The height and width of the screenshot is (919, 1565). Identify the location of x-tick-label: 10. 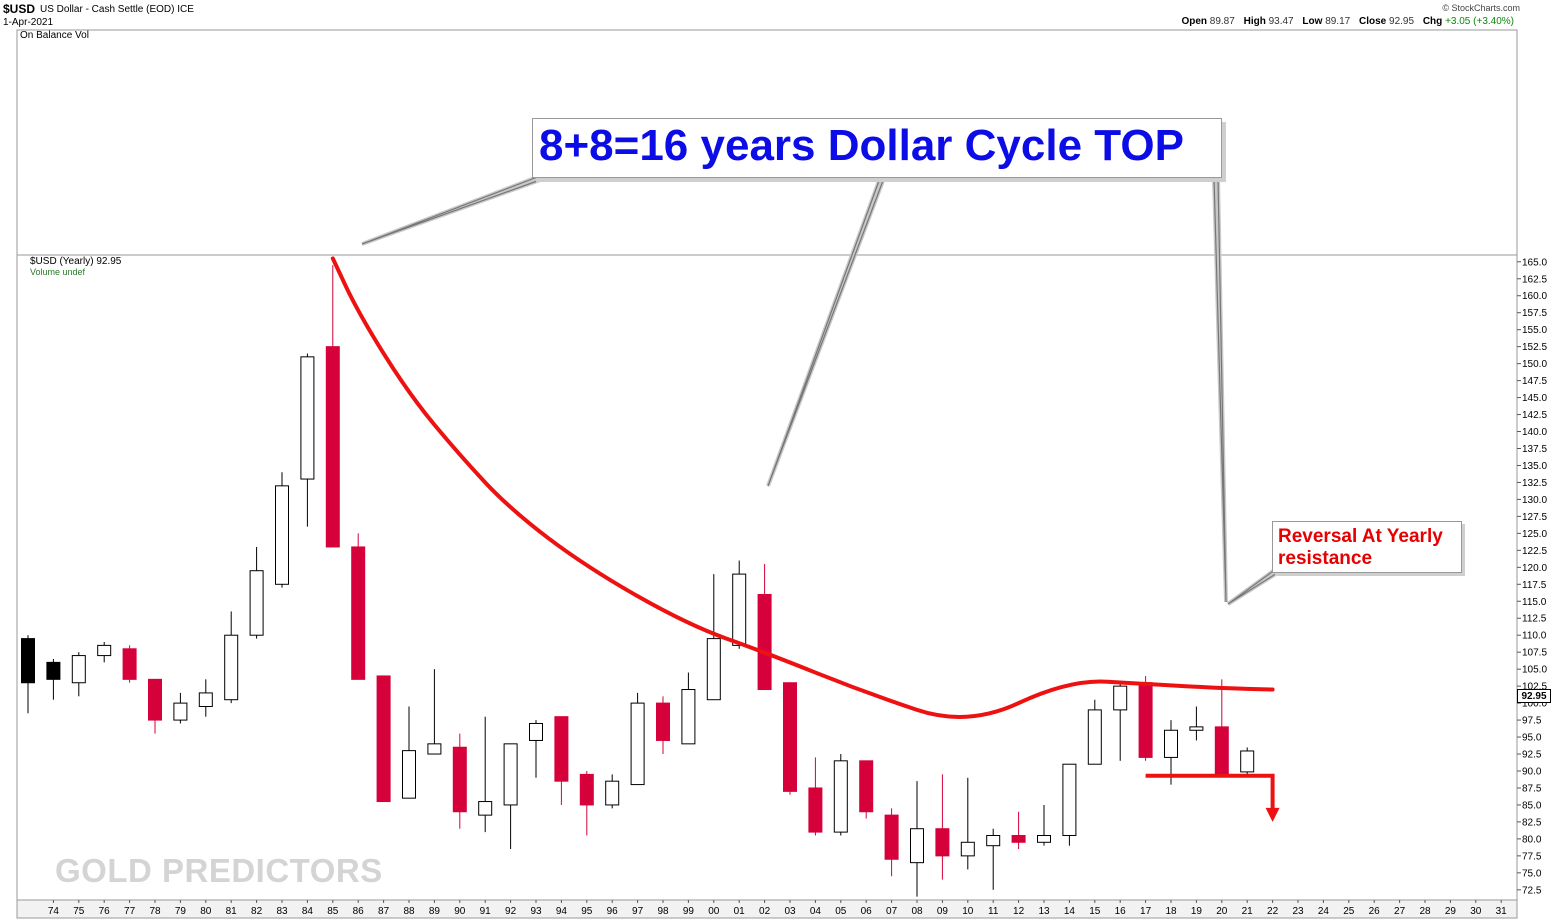
(968, 911).